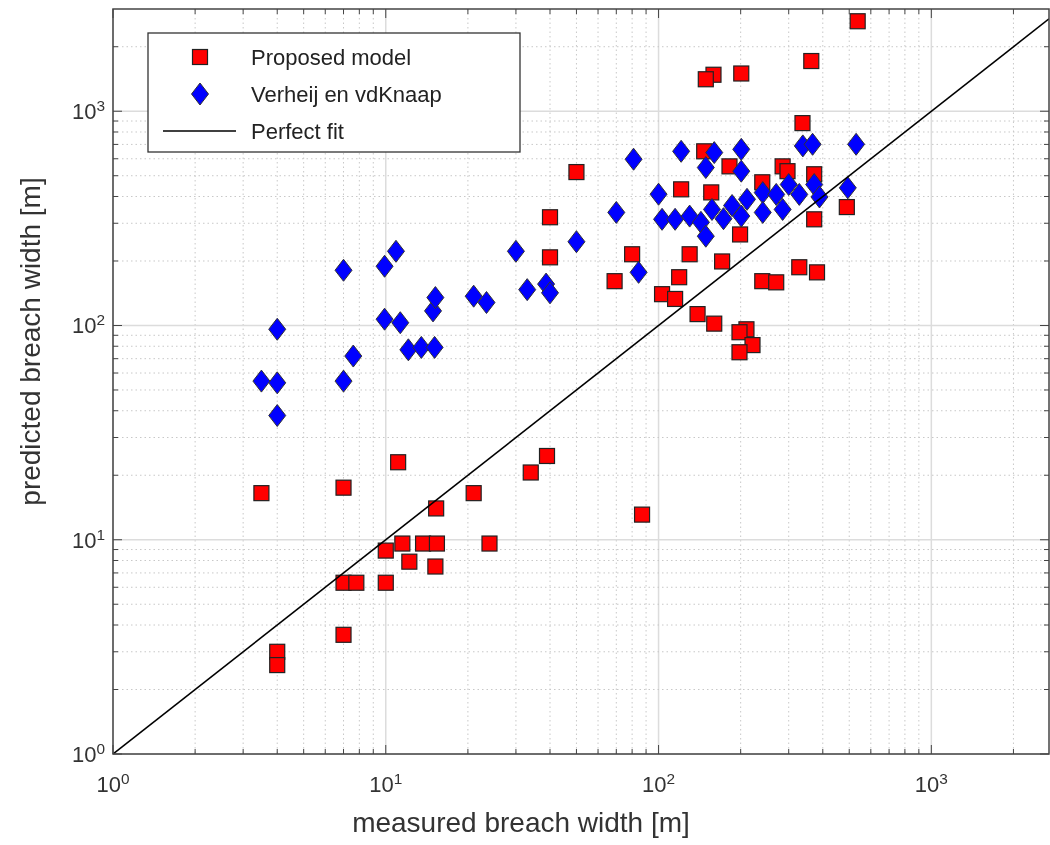 The image size is (1050, 845). What do you see at coordinates (88, 539) in the screenshot?
I see `y-tick-label: 10$^{1}$` at bounding box center [88, 539].